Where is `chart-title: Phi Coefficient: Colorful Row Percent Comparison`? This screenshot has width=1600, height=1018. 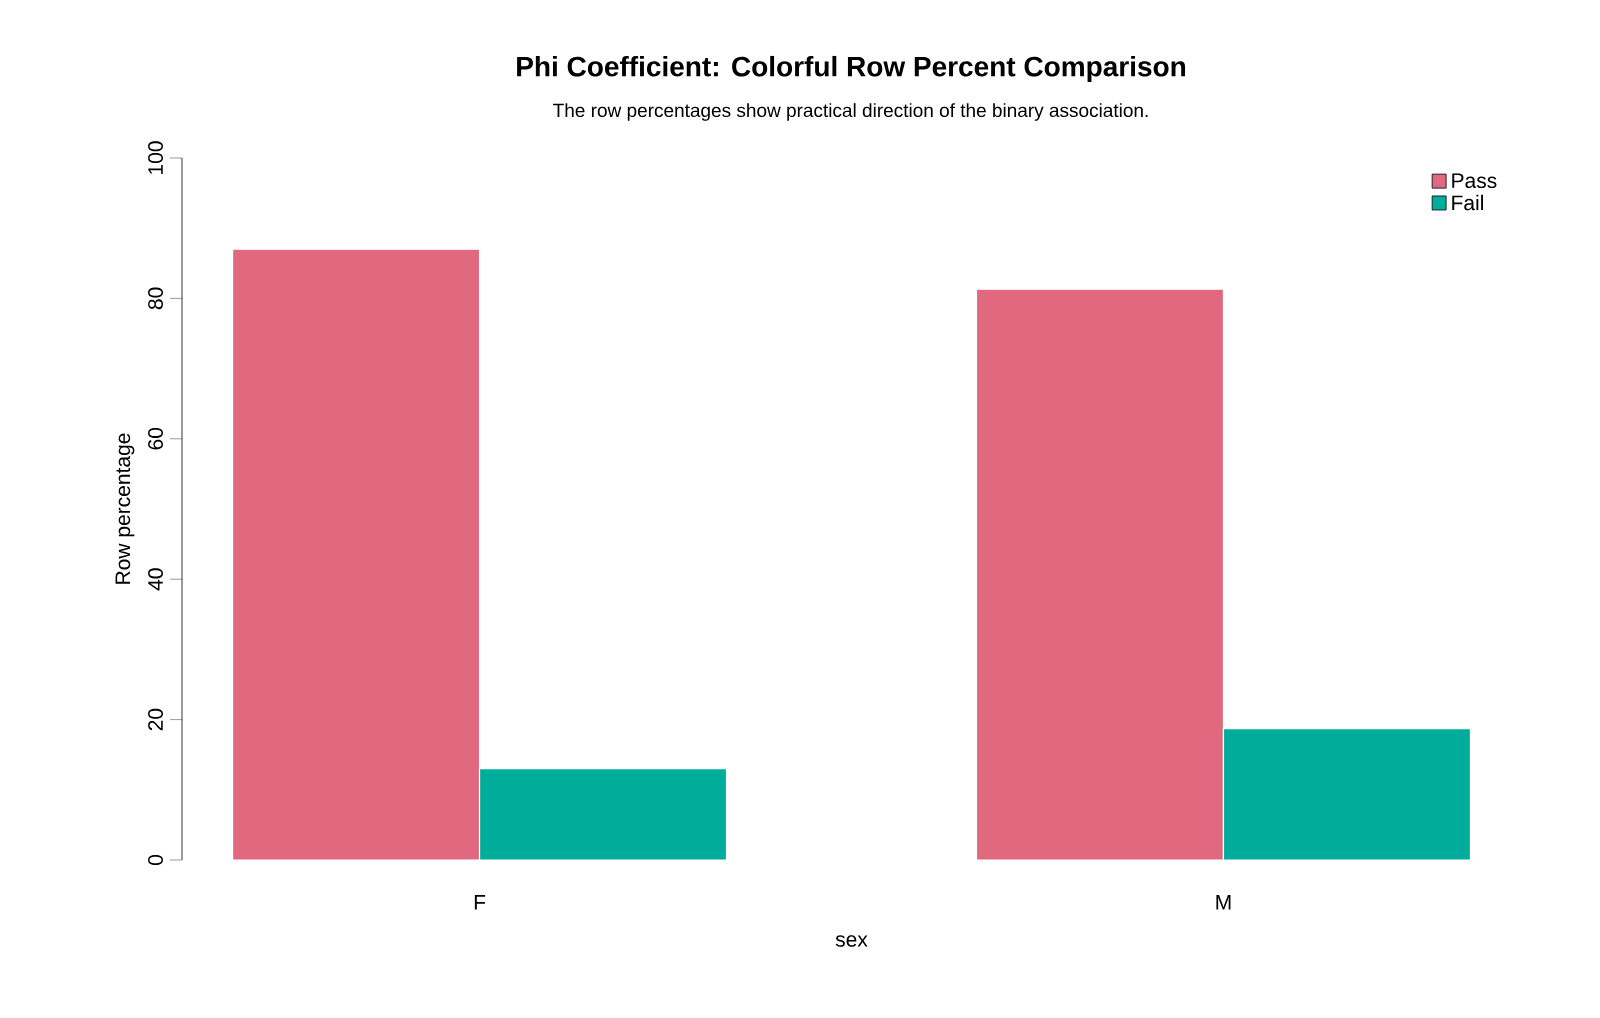 chart-title: Phi Coefficient: Colorful Row Percent Comparison is located at coordinates (851, 69).